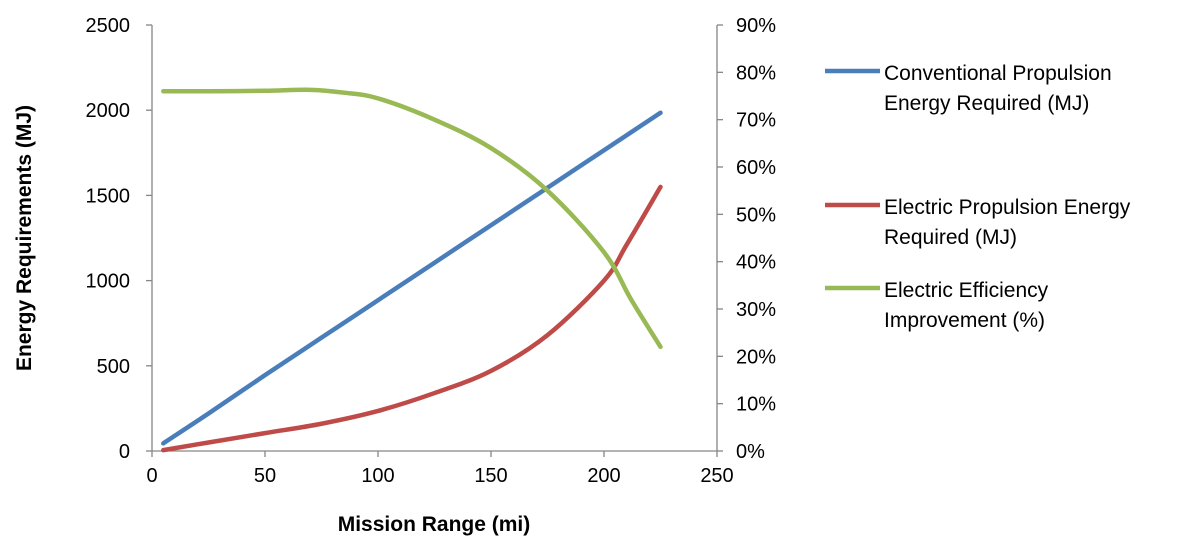  Describe the element at coordinates (756, 26) in the screenshot. I see `y2-tick-label: 90%` at that location.